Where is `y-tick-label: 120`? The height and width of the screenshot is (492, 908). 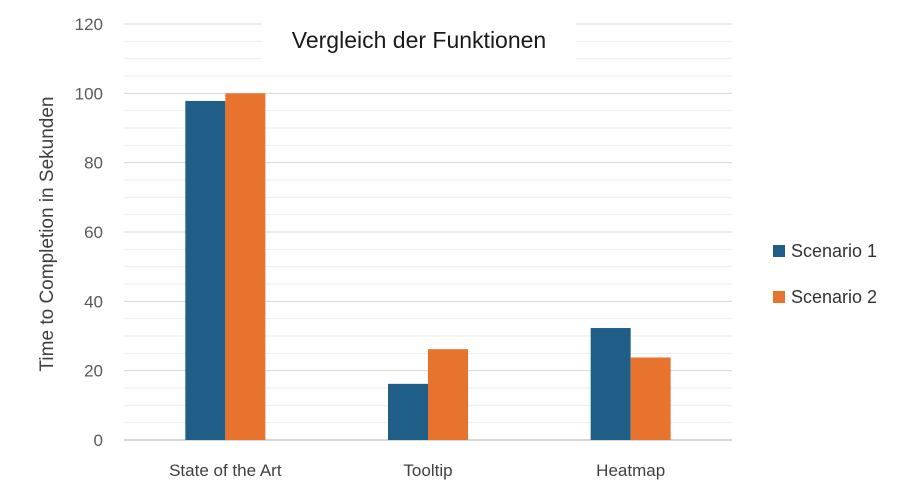 y-tick-label: 120 is located at coordinates (89, 24).